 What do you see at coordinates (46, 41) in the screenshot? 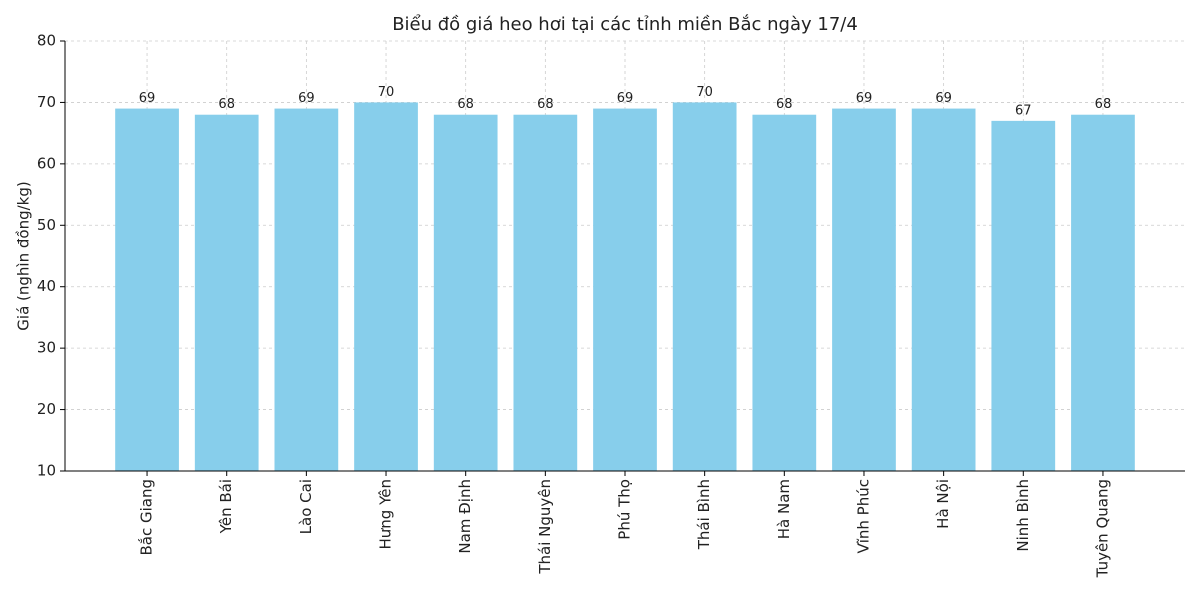
I see `y-tick-label: 80` at bounding box center [46, 41].